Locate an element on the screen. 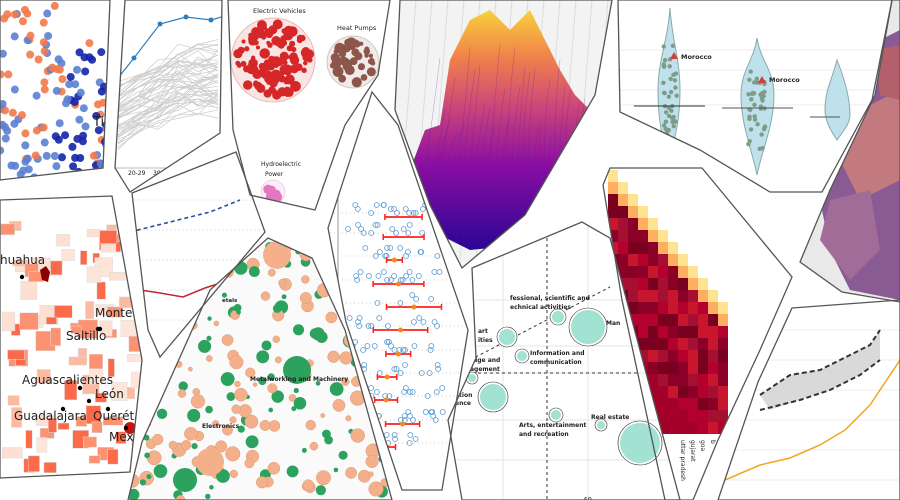 The height and width of the screenshot is (500, 900). x-tick: 20-29 is located at coordinates (137, 173).